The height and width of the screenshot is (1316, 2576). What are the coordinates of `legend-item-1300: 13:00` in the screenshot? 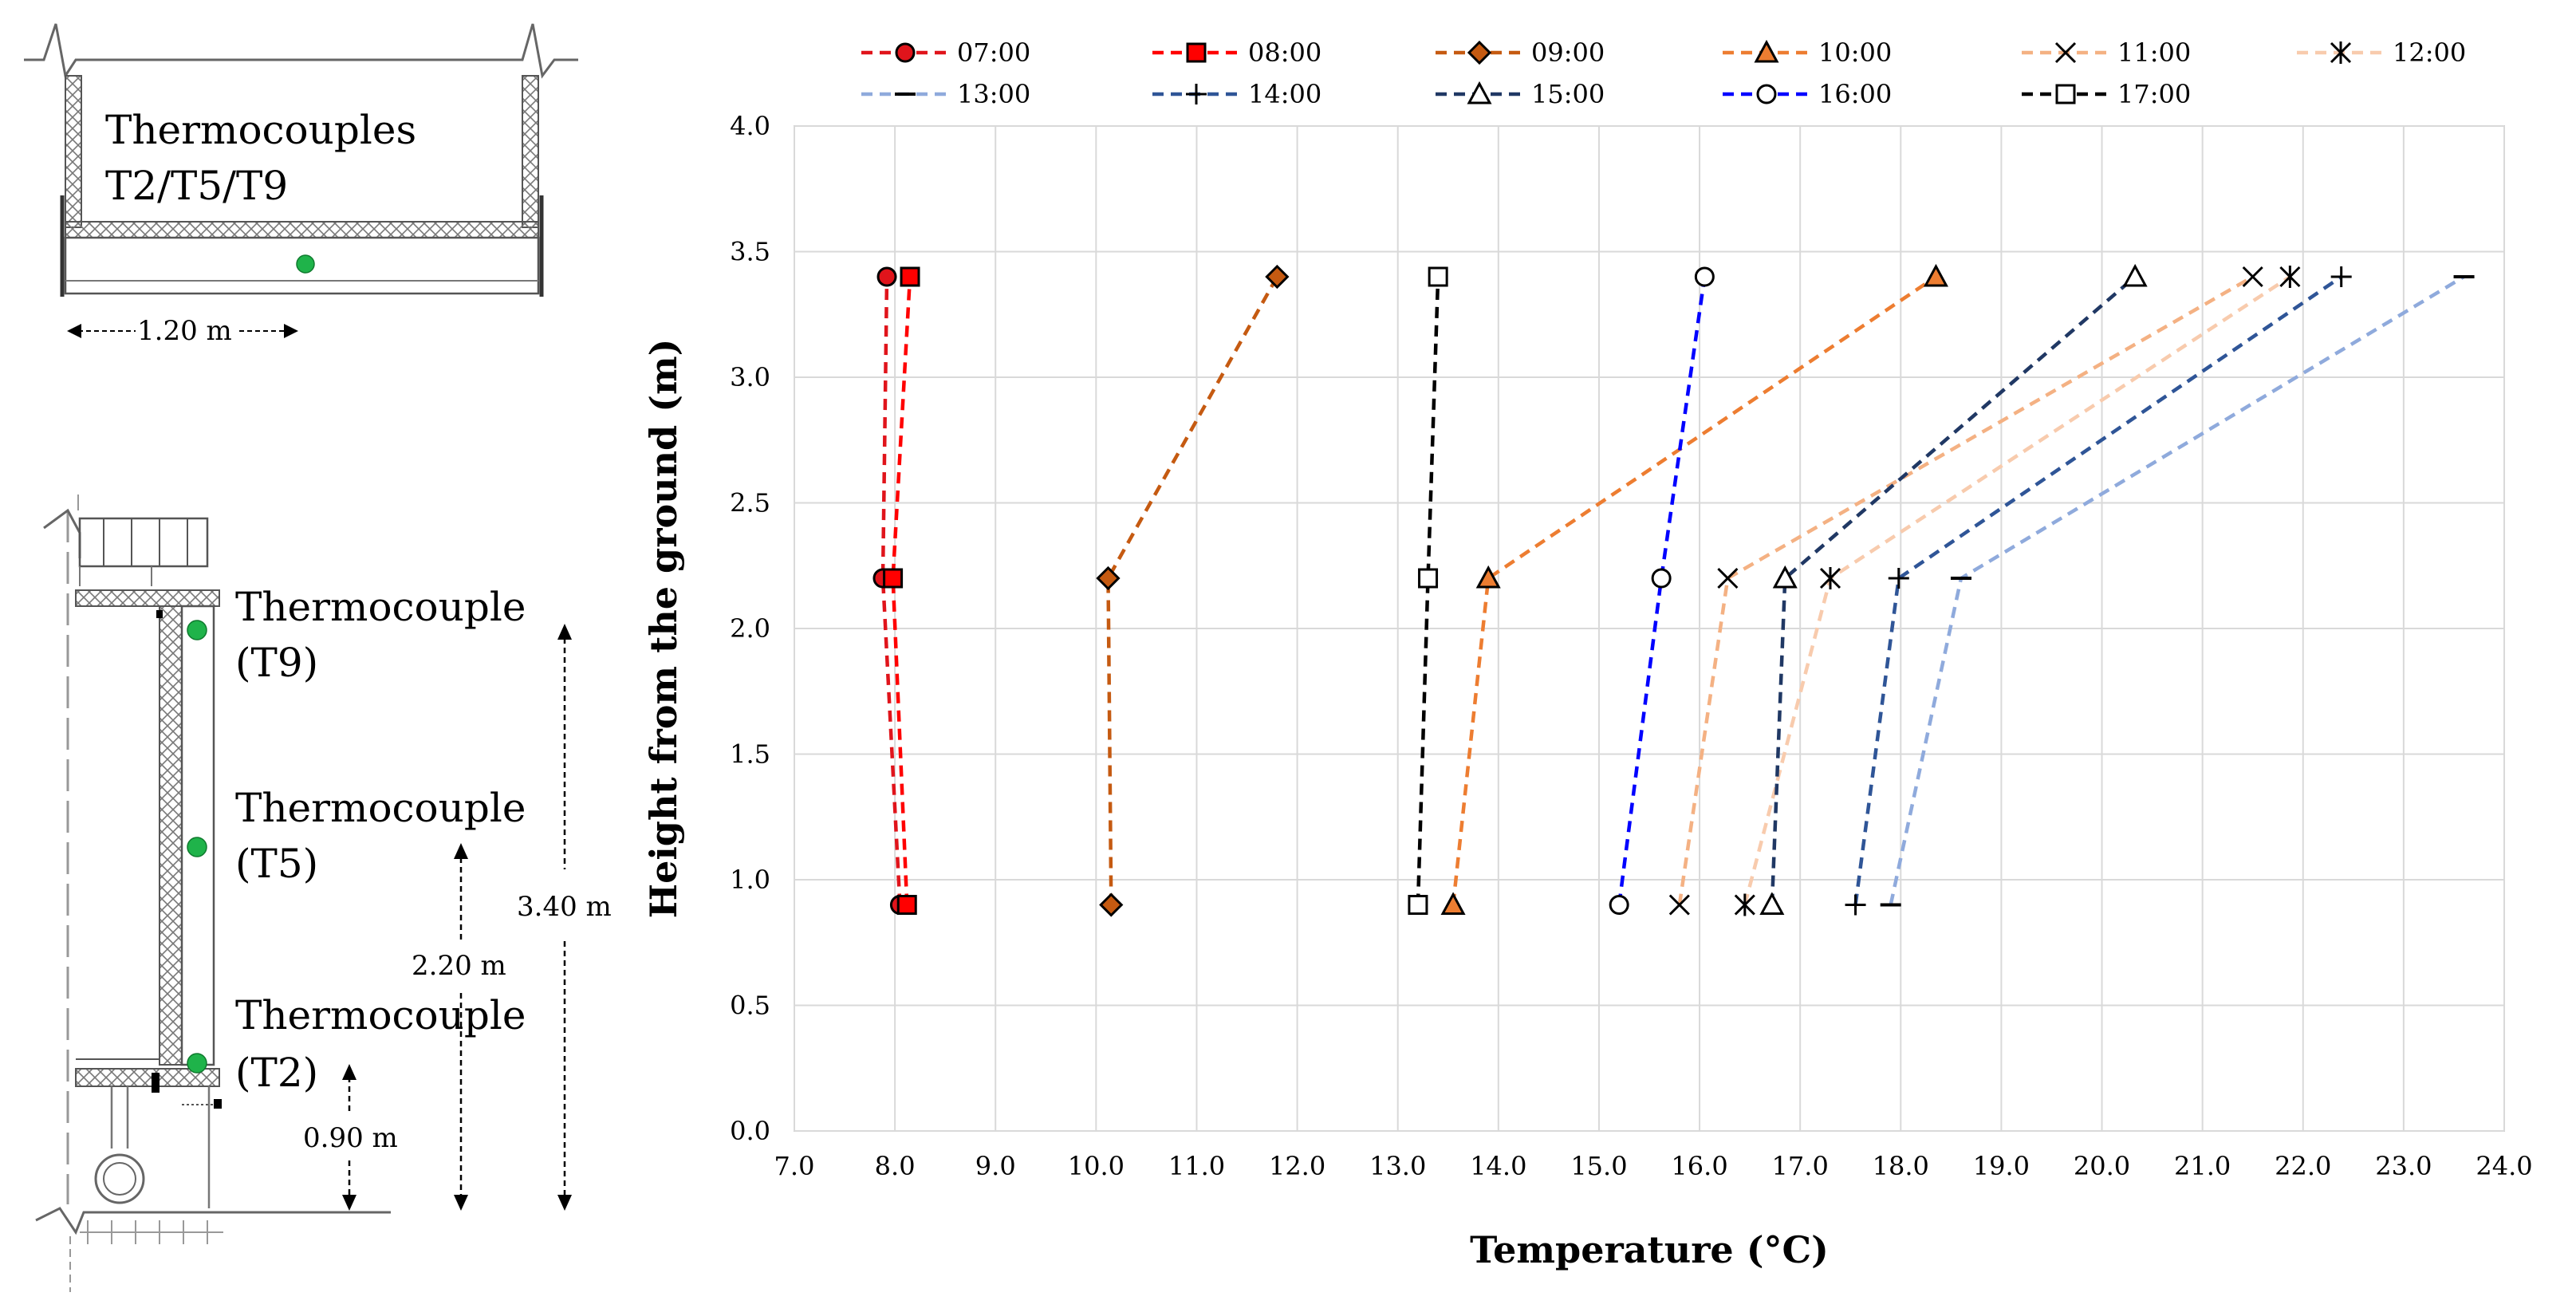 It's located at (945, 94).